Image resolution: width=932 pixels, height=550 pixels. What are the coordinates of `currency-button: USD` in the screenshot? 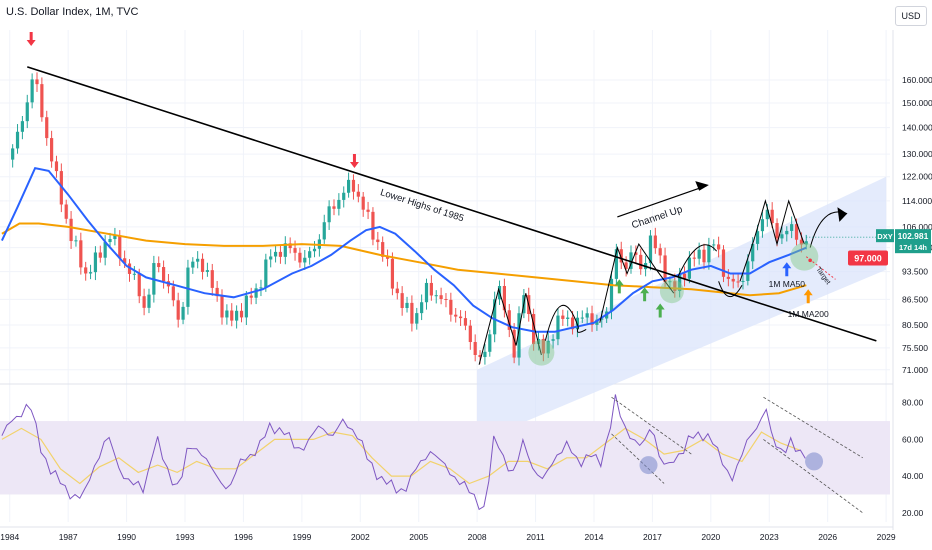 It's located at (911, 16).